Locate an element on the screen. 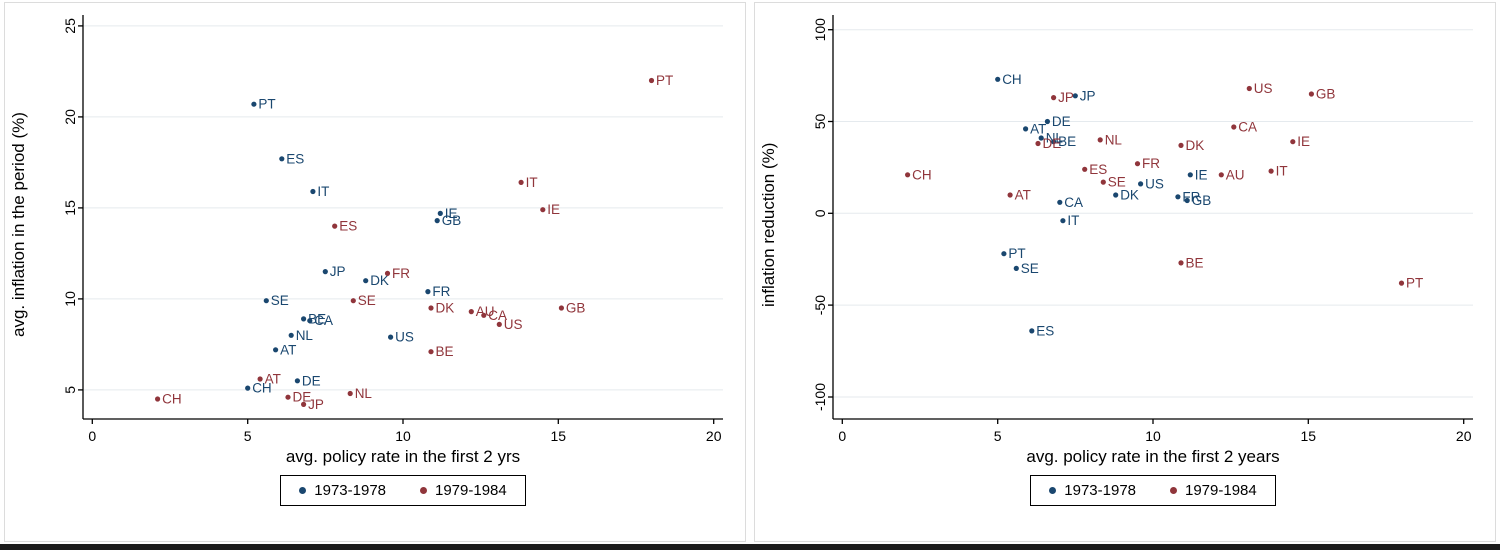  x-tick-label: 15 is located at coordinates (1309, 436).